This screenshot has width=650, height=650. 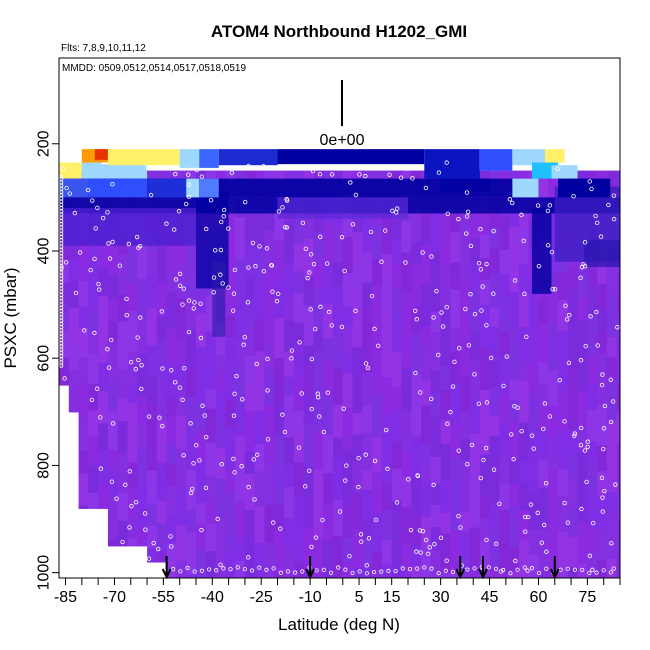 What do you see at coordinates (359, 597) in the screenshot?
I see `x-tick-label: 5` at bounding box center [359, 597].